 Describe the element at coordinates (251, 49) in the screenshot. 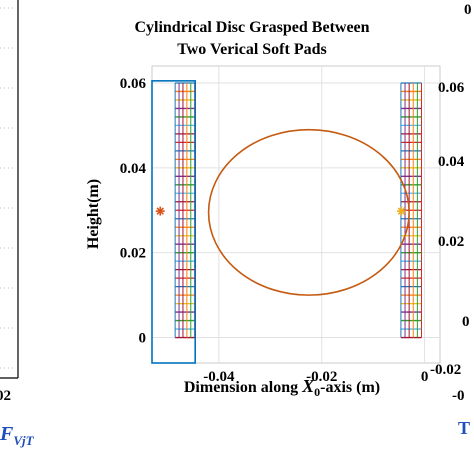

I see `chart-title-line-2: Two Verical Soft Pads` at that location.